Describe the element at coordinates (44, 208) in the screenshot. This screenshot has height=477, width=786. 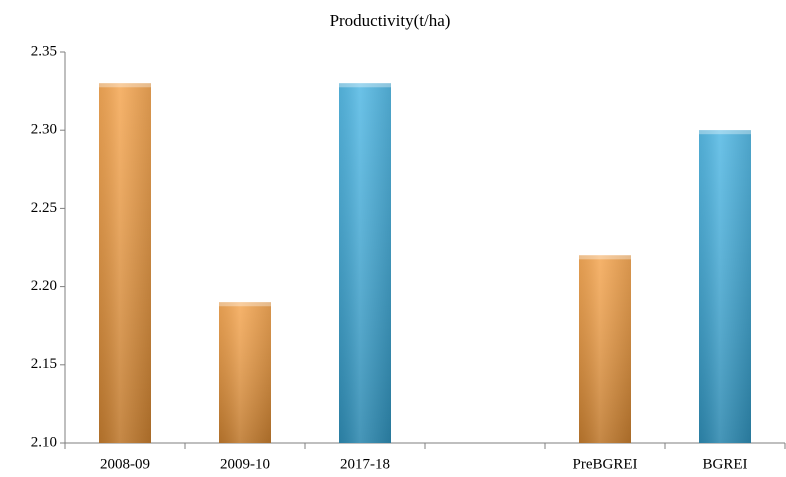
I see `y-tick-label: 2.25` at that location.